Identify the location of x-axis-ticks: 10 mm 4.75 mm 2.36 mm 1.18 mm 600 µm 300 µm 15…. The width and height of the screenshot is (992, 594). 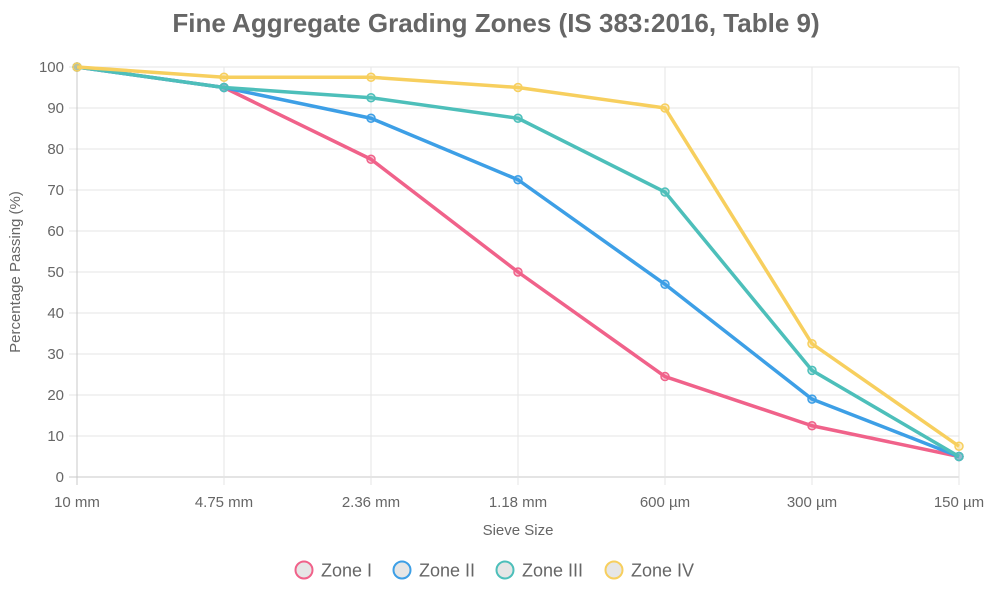
(519, 502).